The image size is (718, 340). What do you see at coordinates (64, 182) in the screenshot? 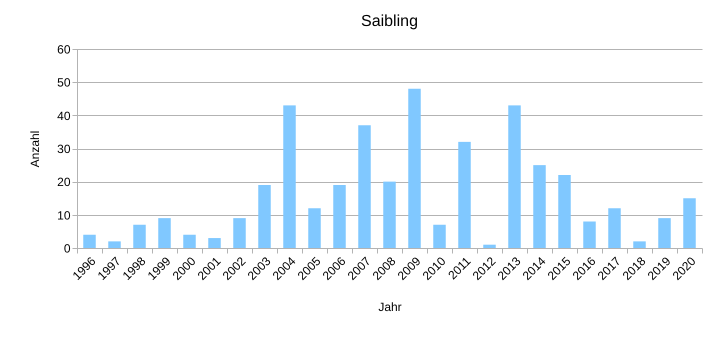
I see `y-tick-label: 20` at bounding box center [64, 182].